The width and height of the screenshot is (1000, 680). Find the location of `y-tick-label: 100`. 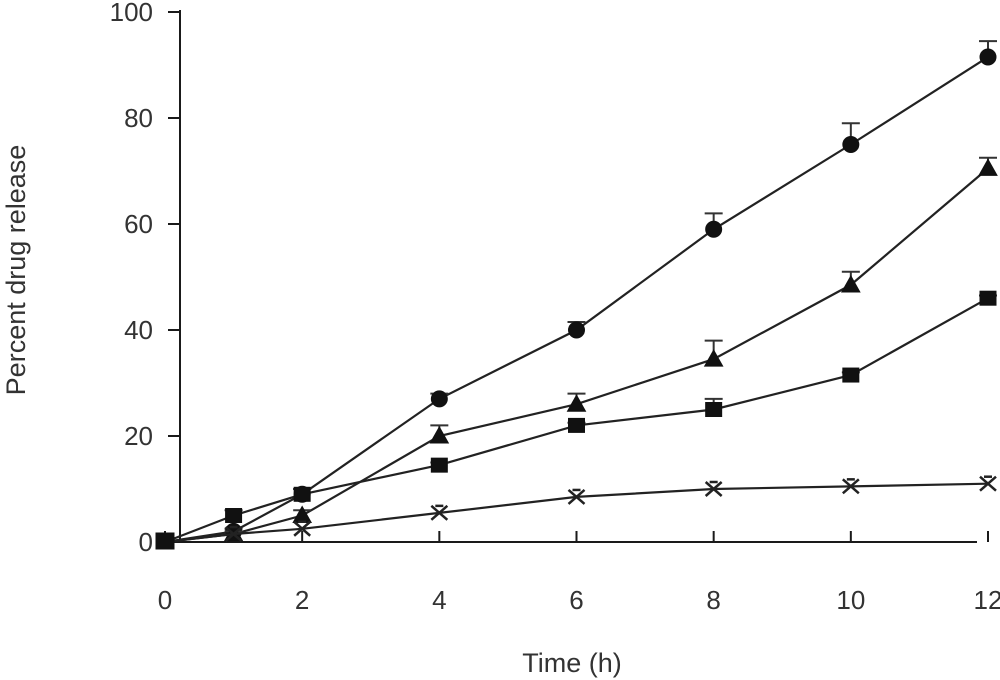

y-tick-label: 100 is located at coordinates (131, 13).